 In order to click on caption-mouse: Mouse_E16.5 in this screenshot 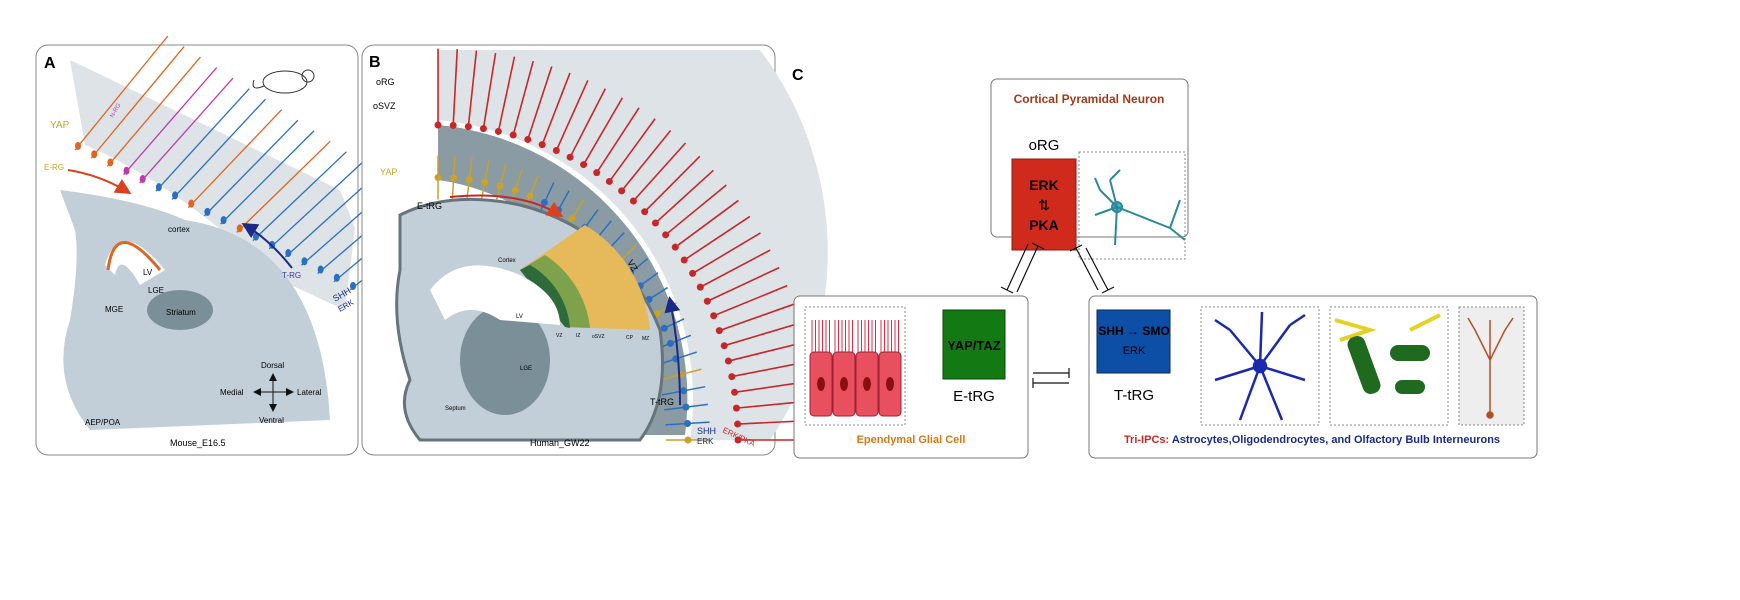, I will do `click(198, 443)`.